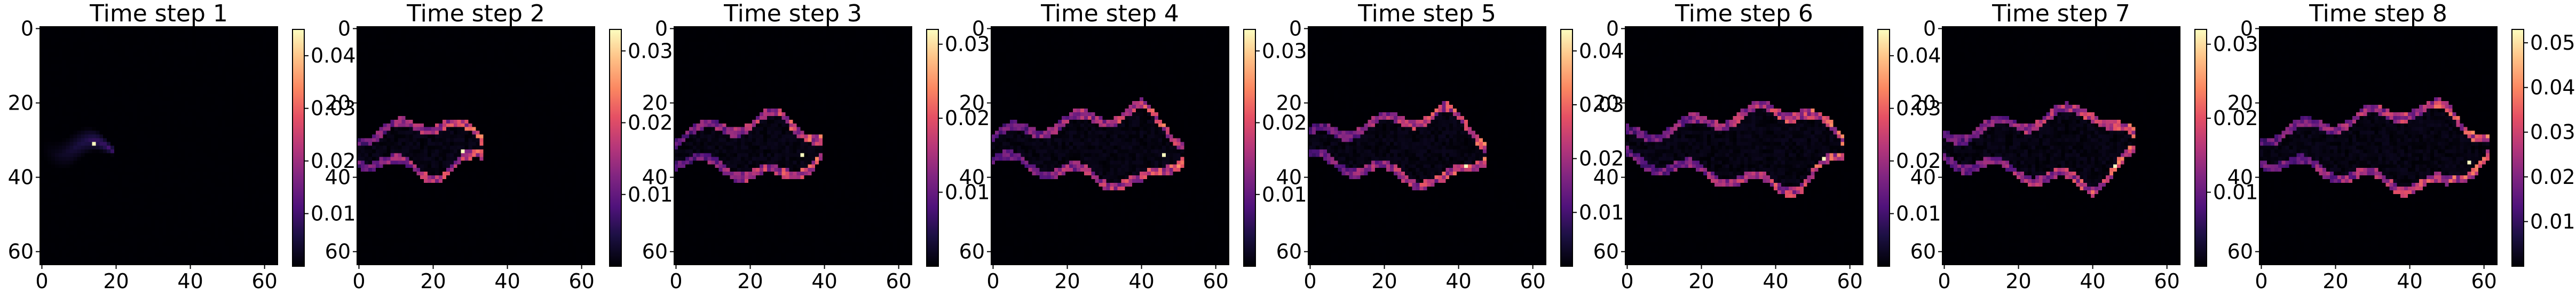 This screenshot has width=2576, height=301. I want to click on colorbar-tick-label: 0.05, so click(2552, 43).